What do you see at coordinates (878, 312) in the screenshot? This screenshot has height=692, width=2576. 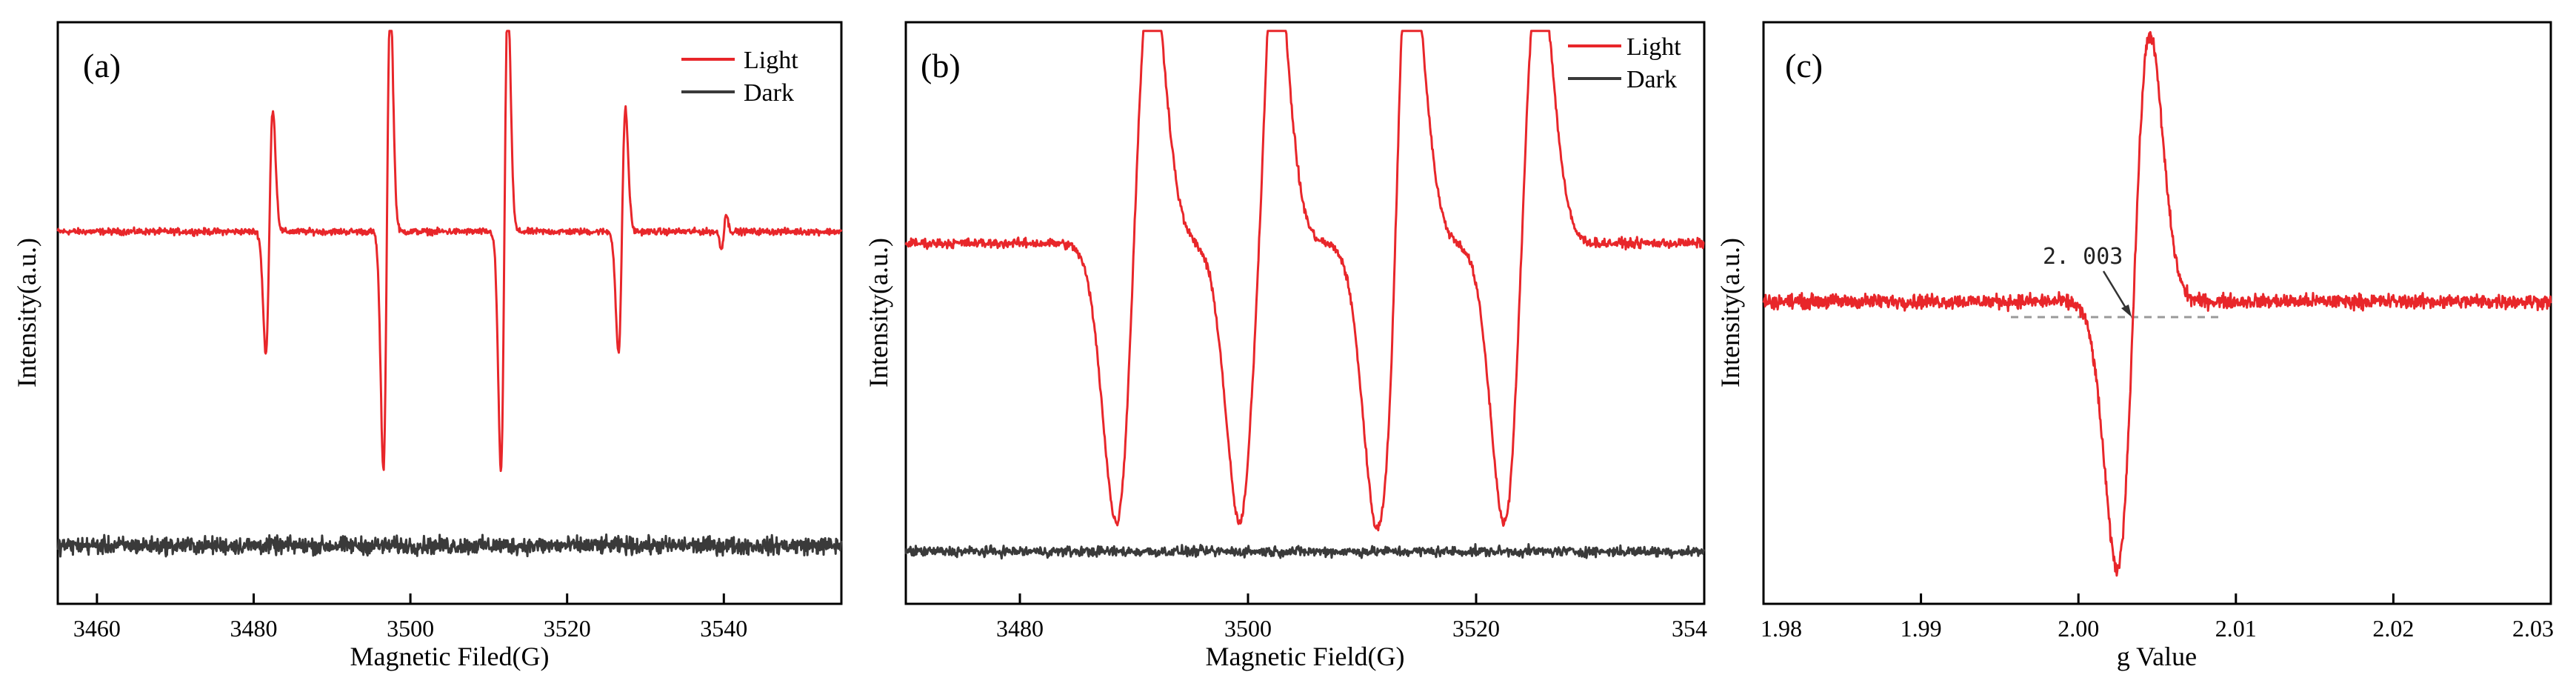 I see `panel-b-y-axis-title: Intensity(a.u.)` at bounding box center [878, 312].